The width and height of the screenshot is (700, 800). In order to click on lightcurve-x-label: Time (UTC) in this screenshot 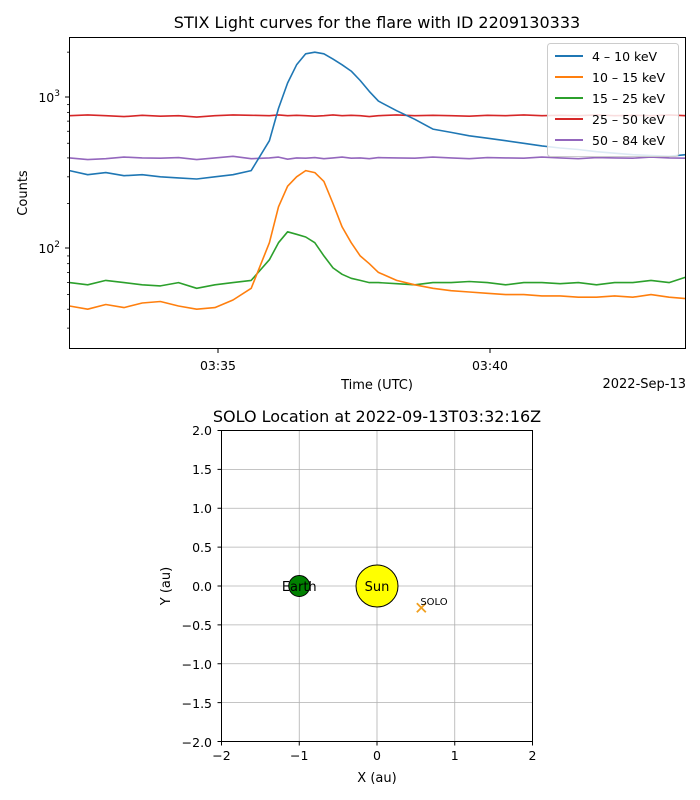, I will do `click(376, 385)`.